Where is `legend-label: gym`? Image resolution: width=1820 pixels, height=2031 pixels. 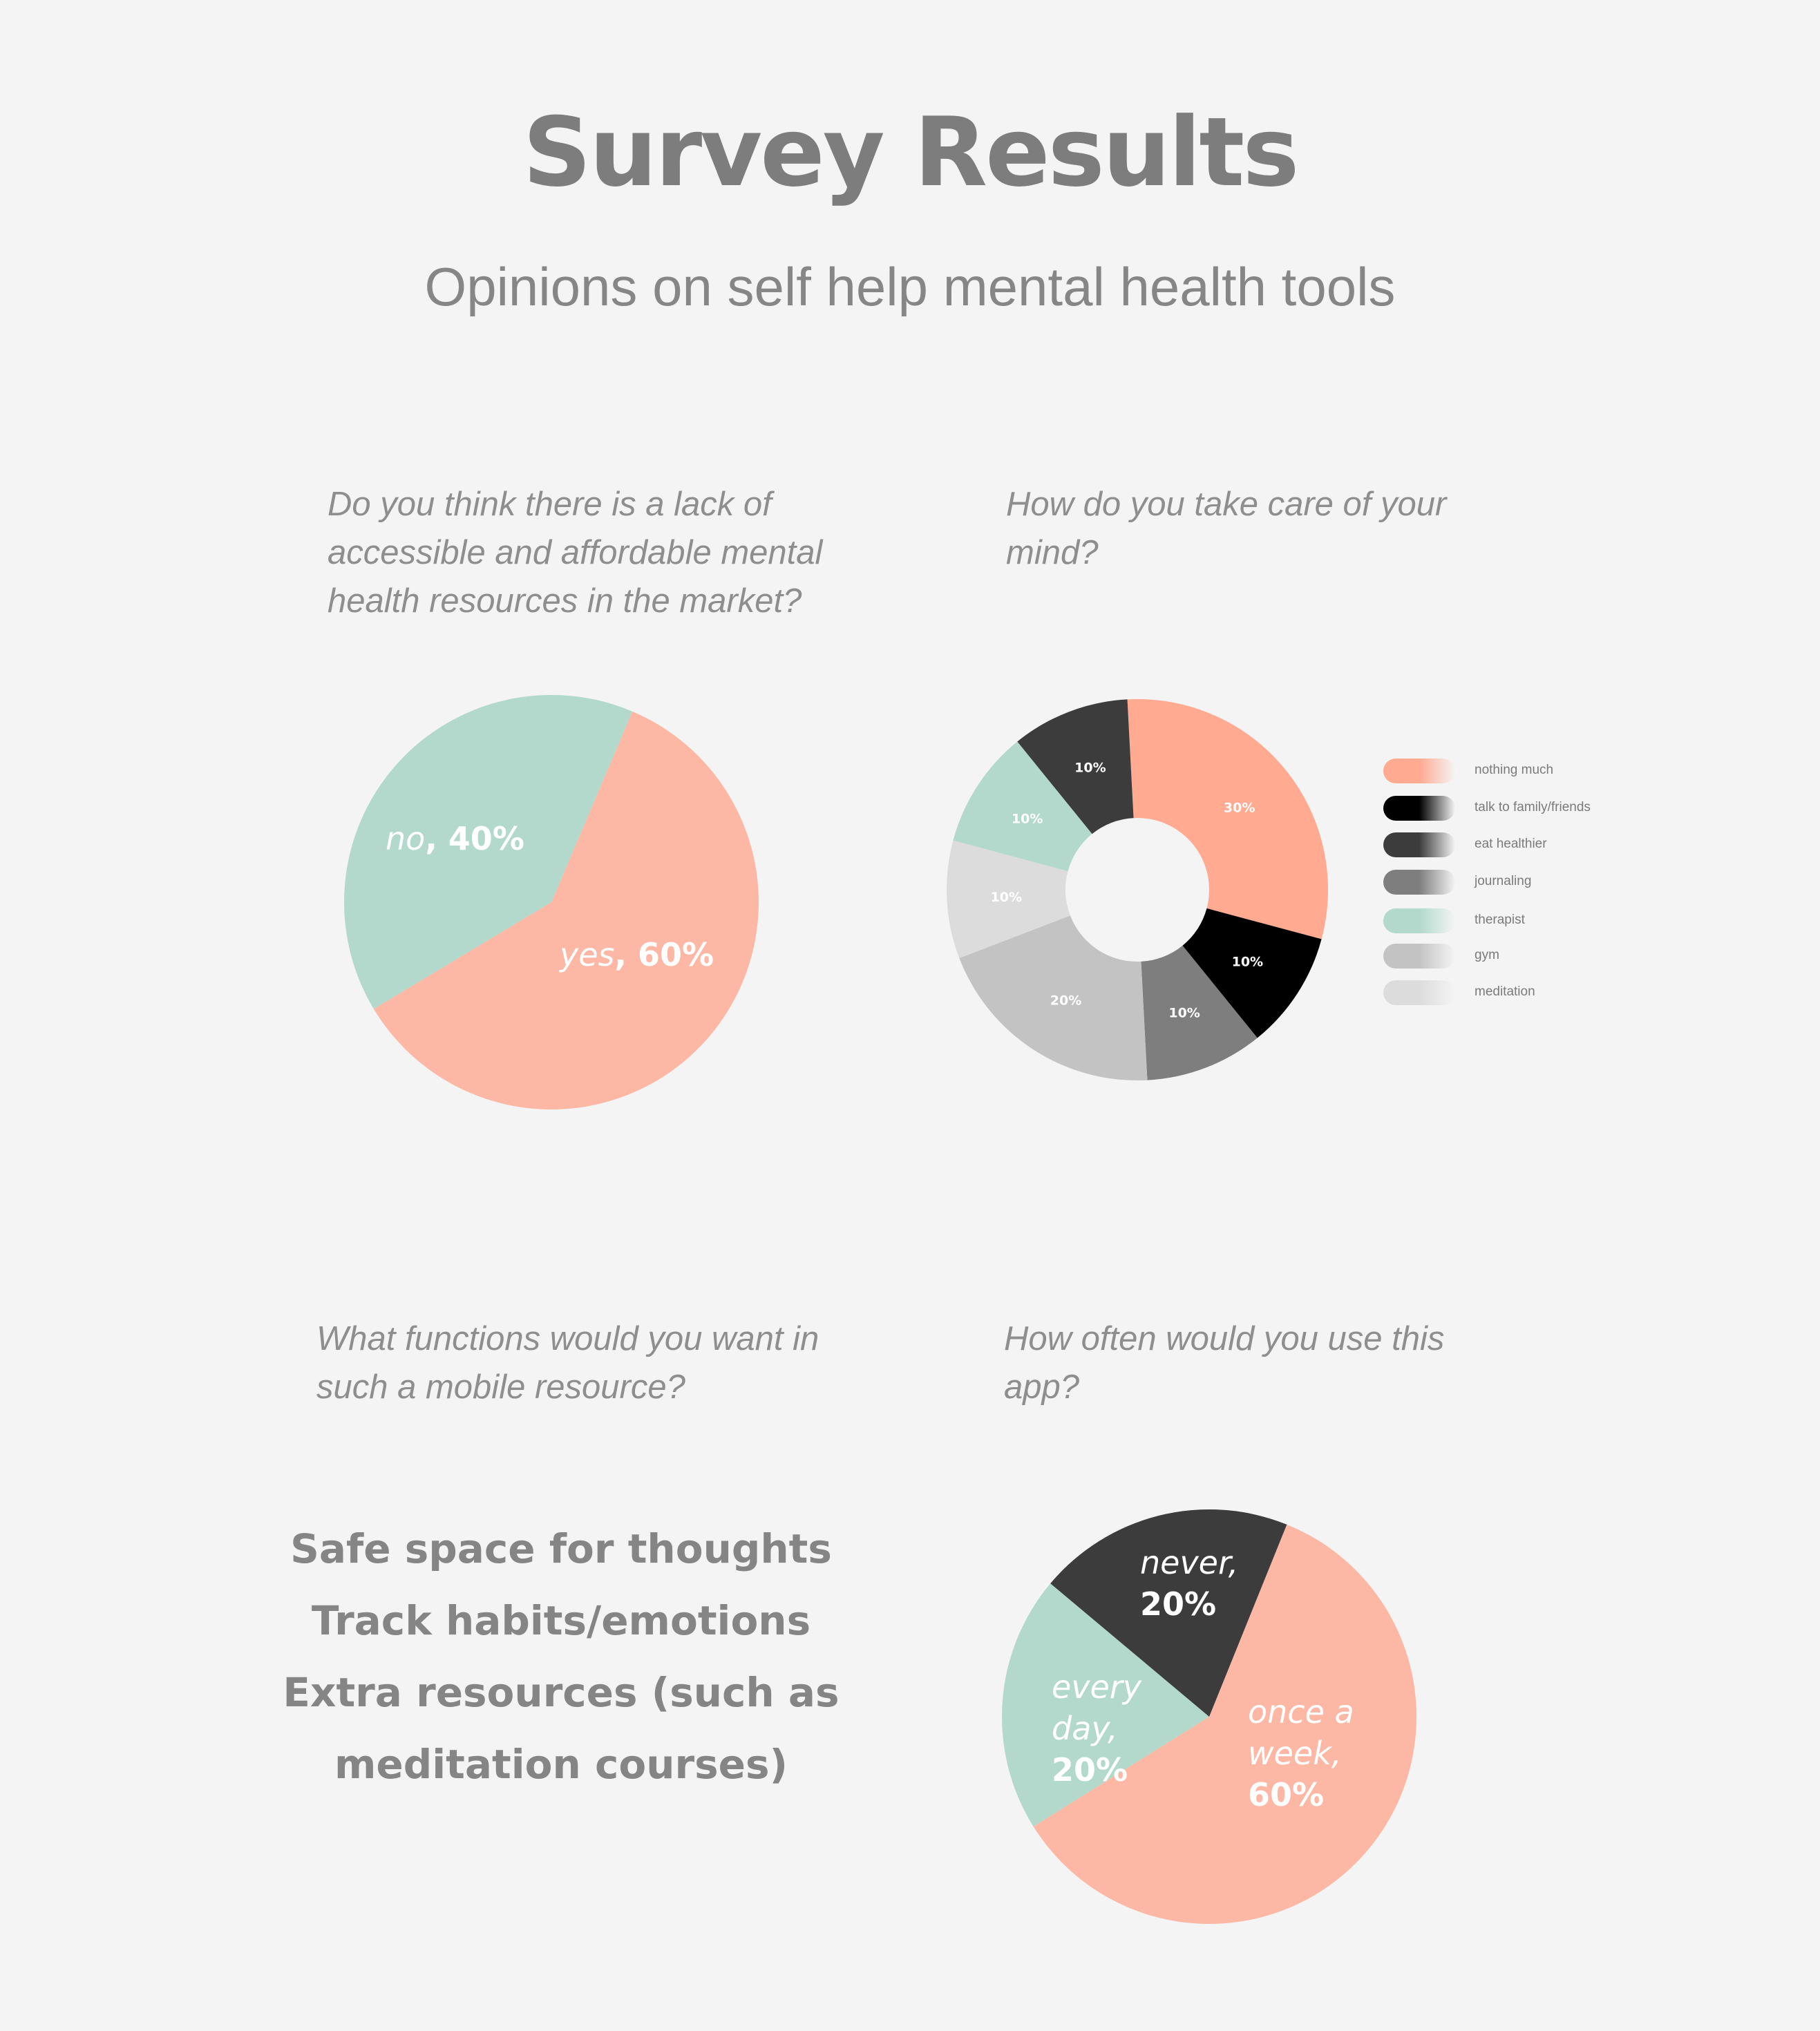 legend-label: gym is located at coordinates (1487, 955).